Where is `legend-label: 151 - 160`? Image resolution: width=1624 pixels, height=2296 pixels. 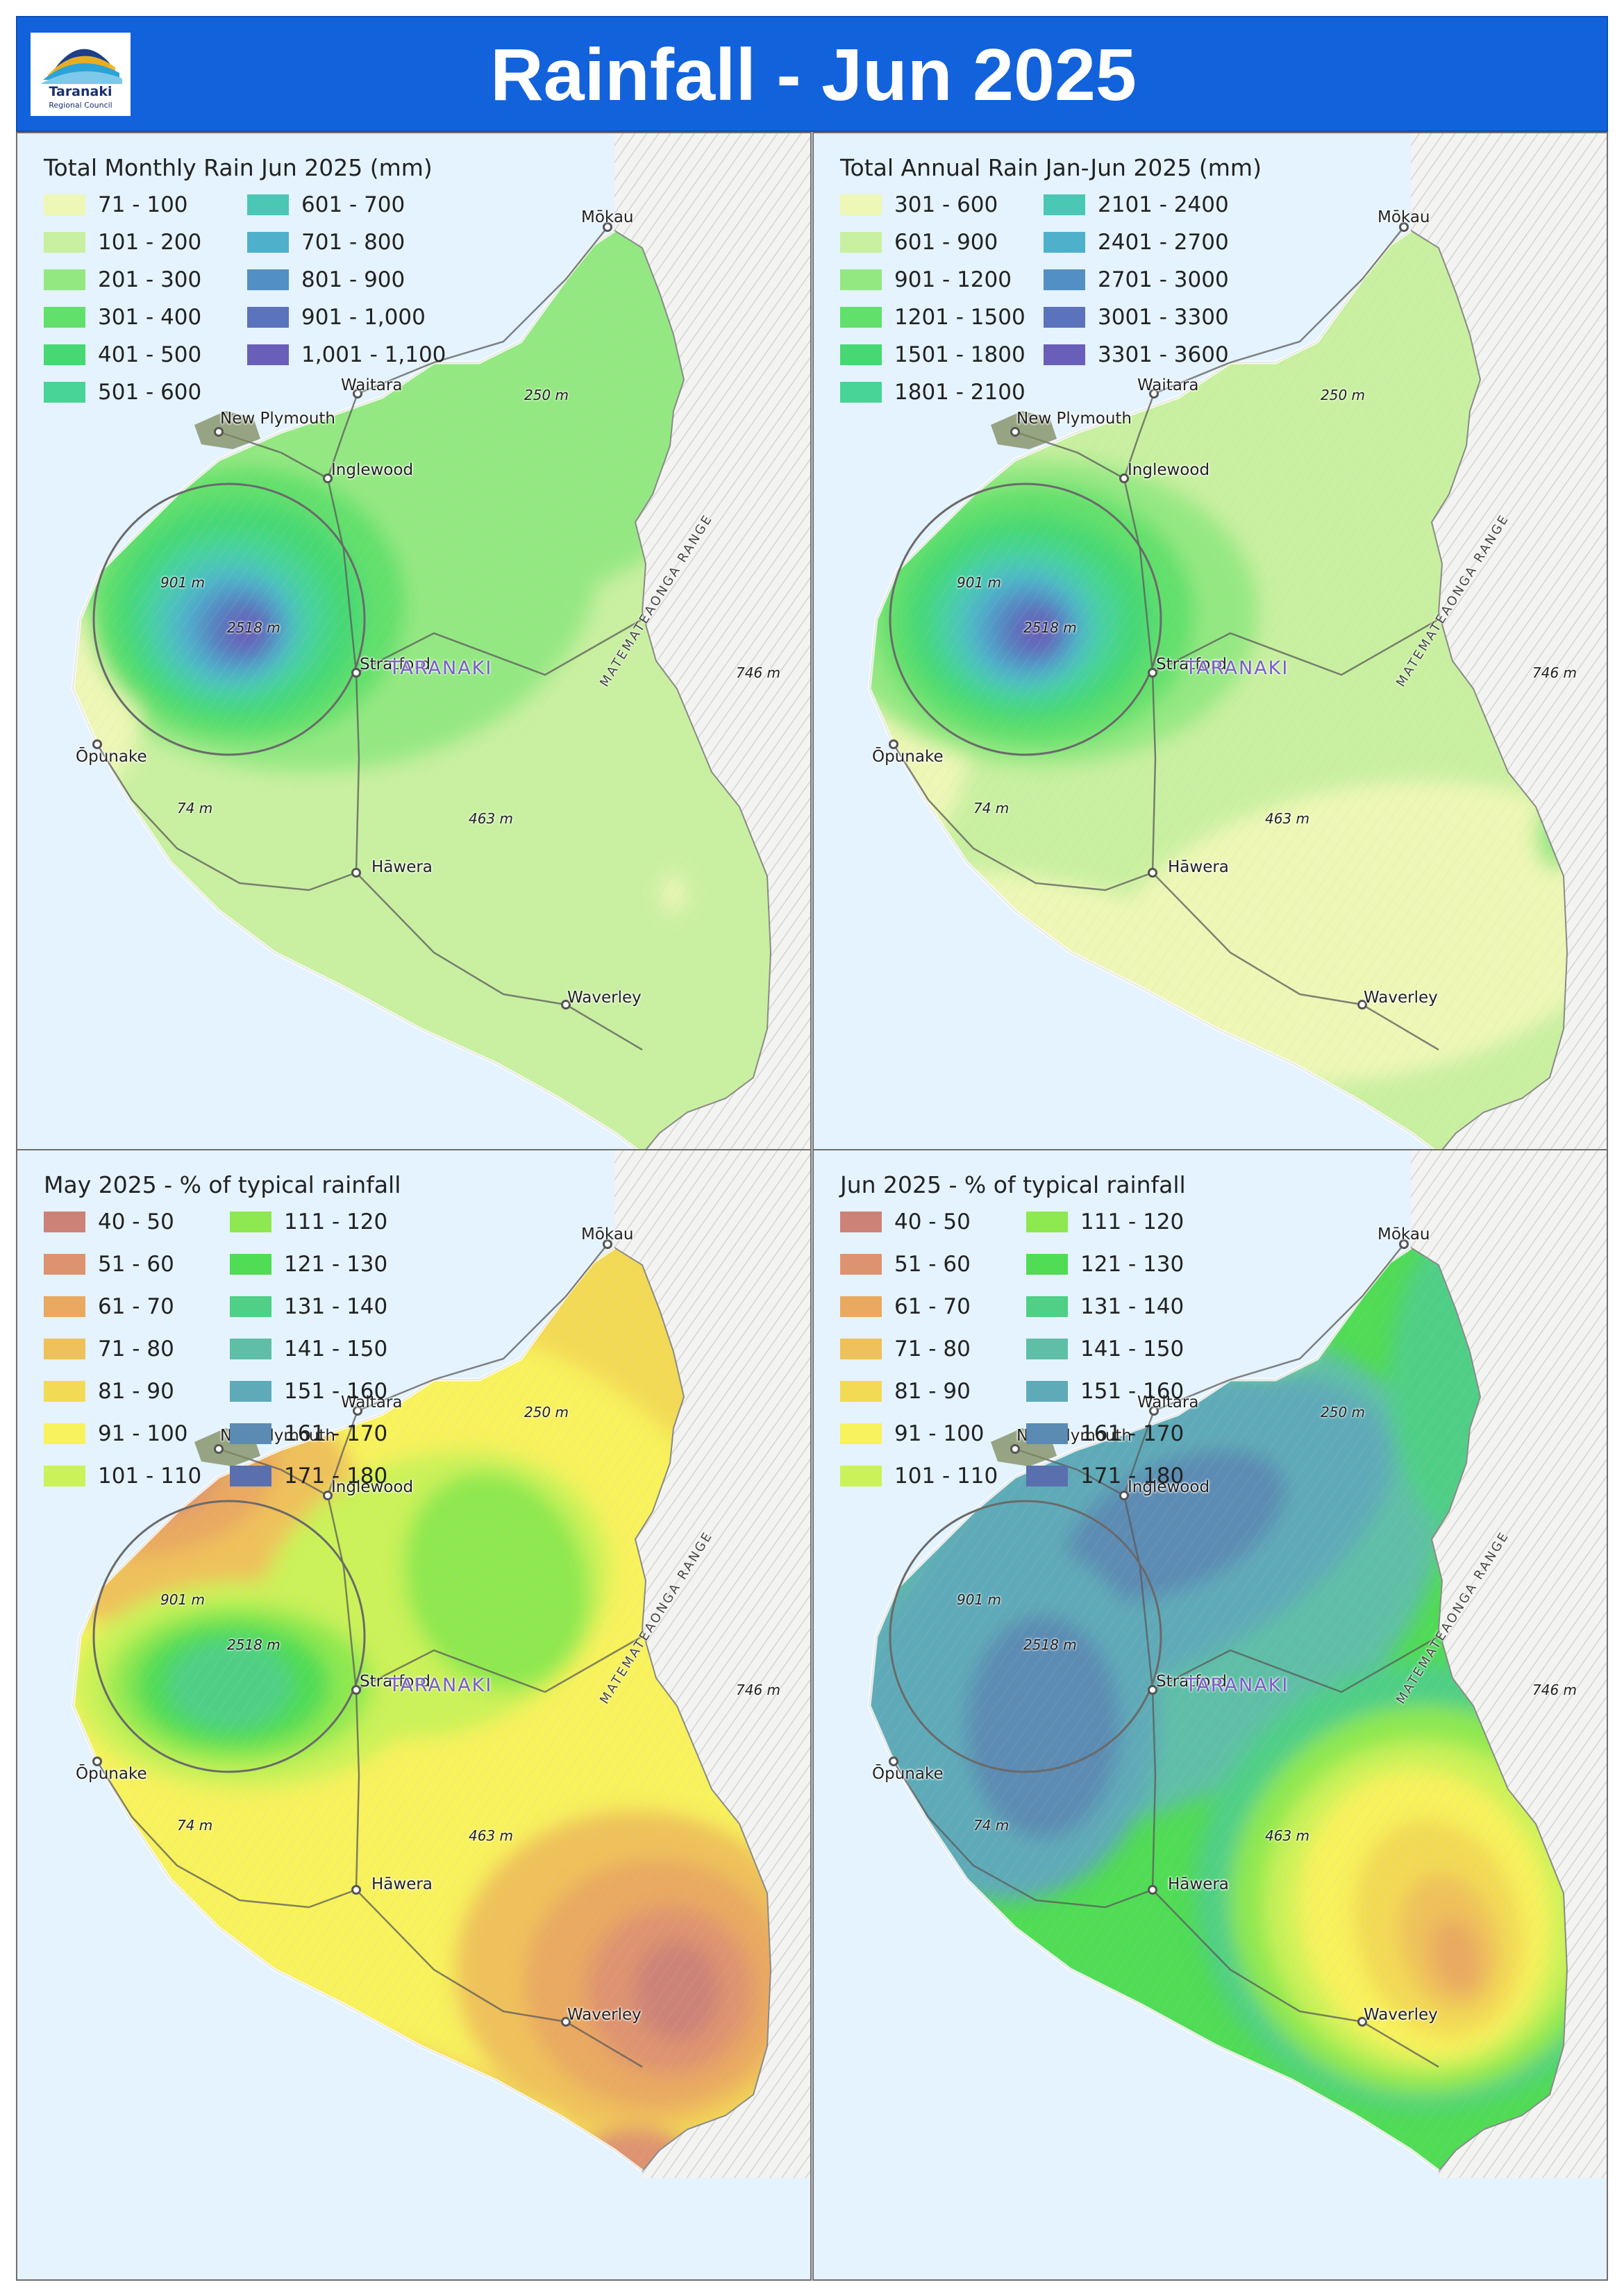 legend-label: 151 - 160 is located at coordinates (336, 1391).